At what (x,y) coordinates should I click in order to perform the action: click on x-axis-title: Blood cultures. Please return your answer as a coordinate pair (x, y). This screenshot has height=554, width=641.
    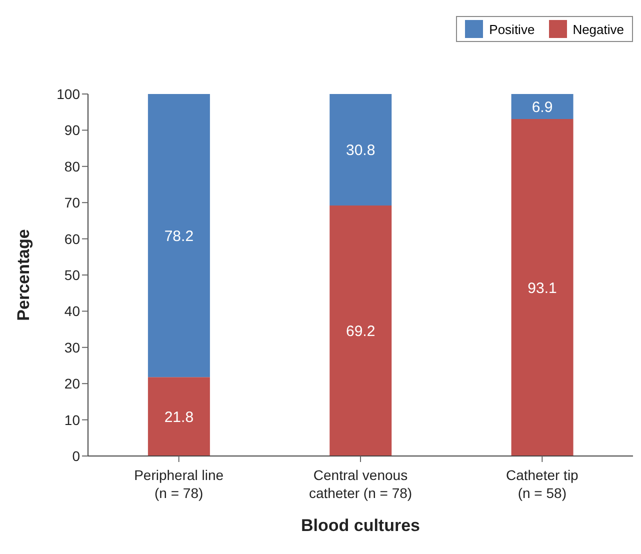
    Looking at the image, I should click on (360, 525).